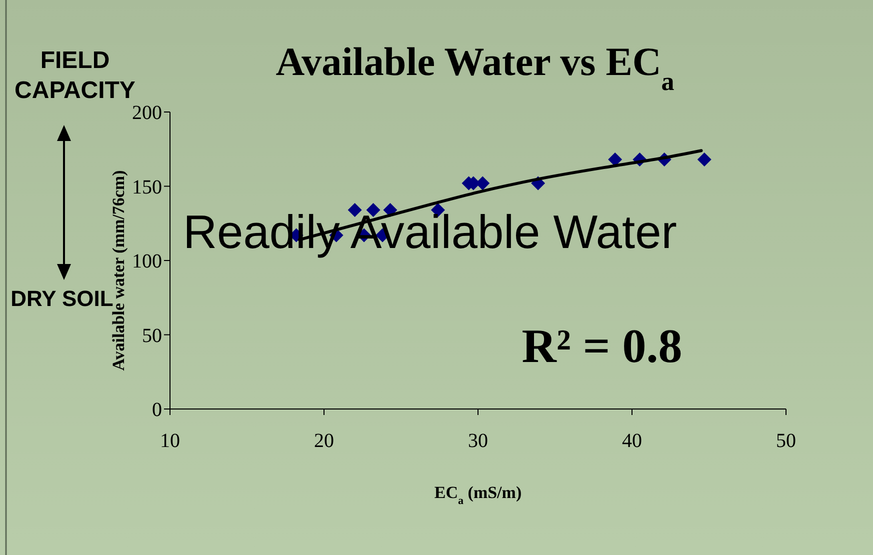  I want to click on y-tick-label: 150, so click(147, 187).